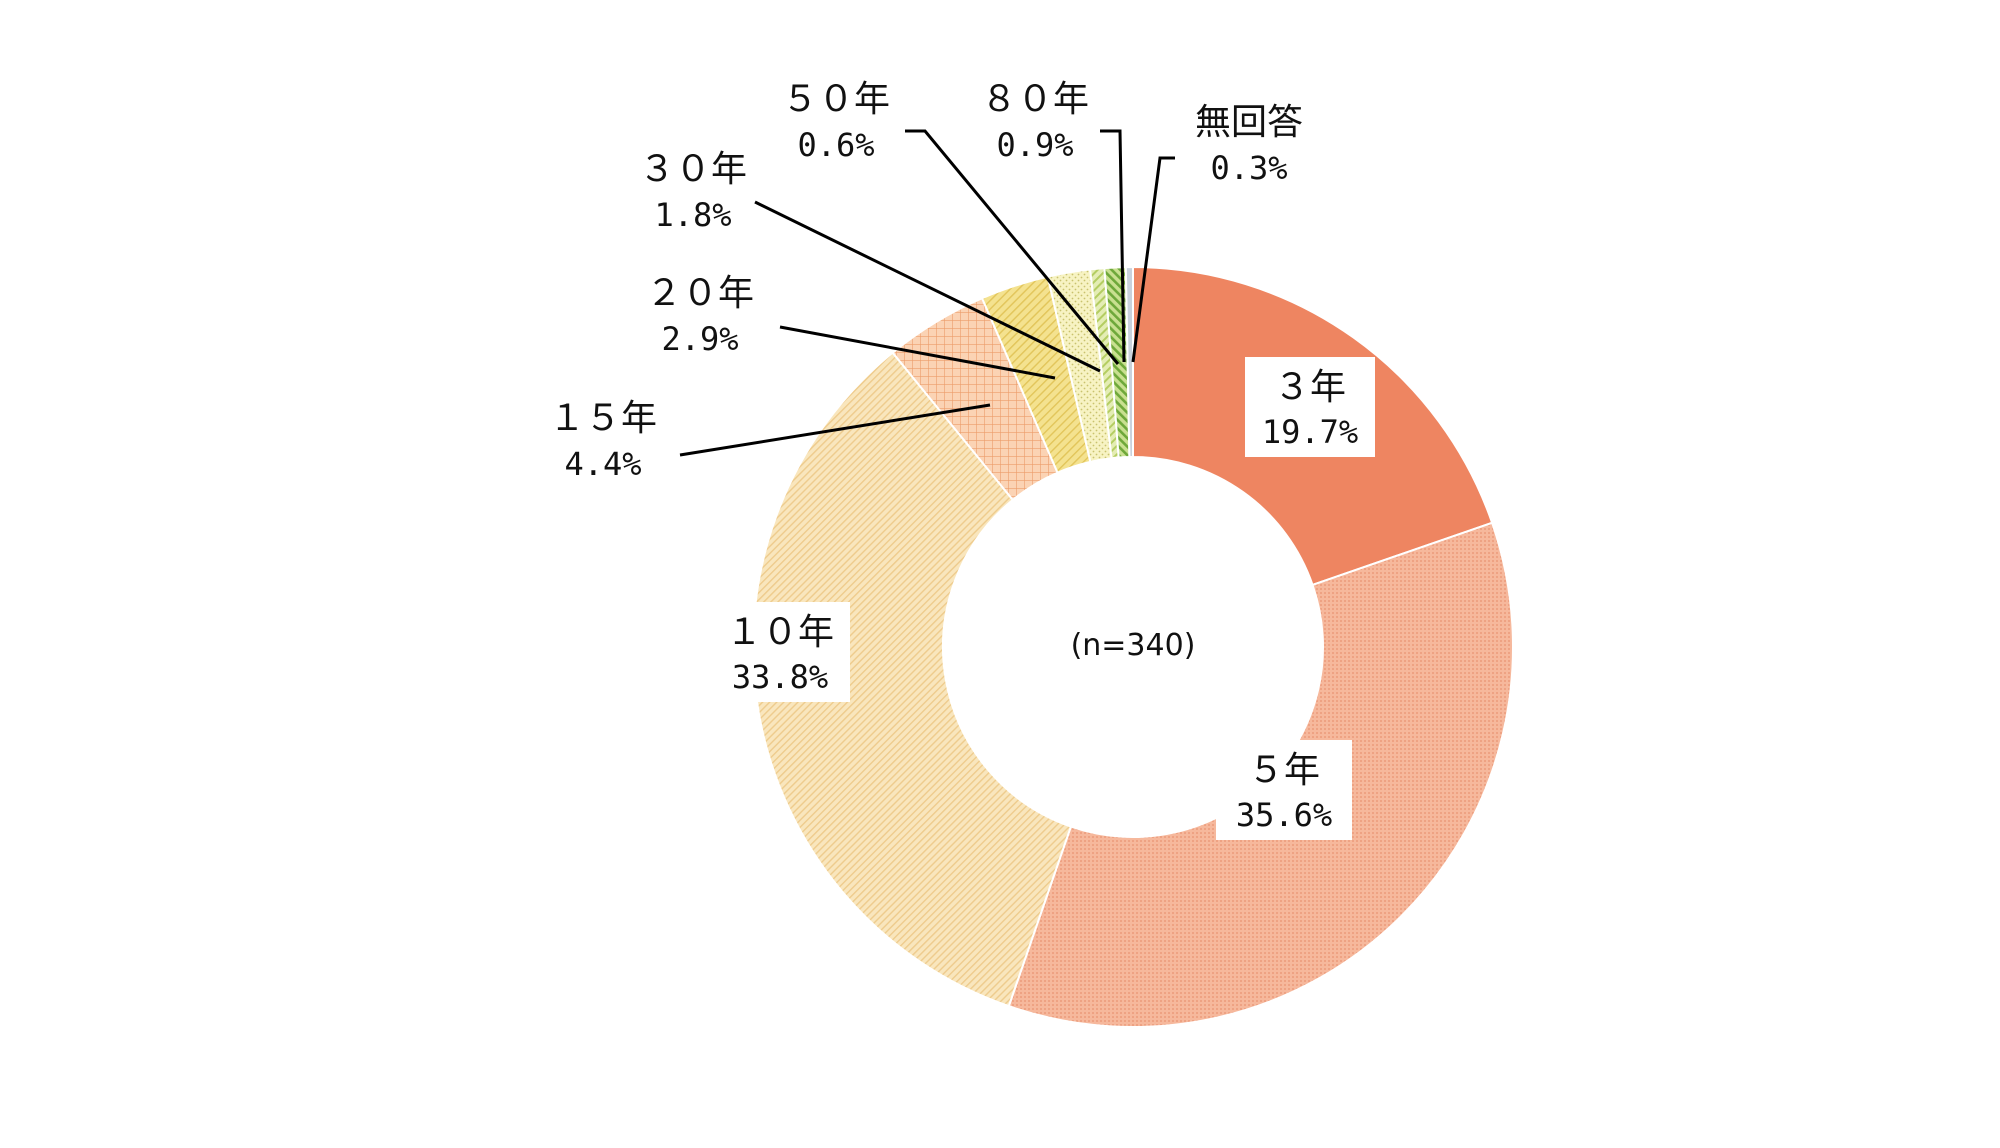  I want to click on category-label: ８０年, so click(1035, 99).